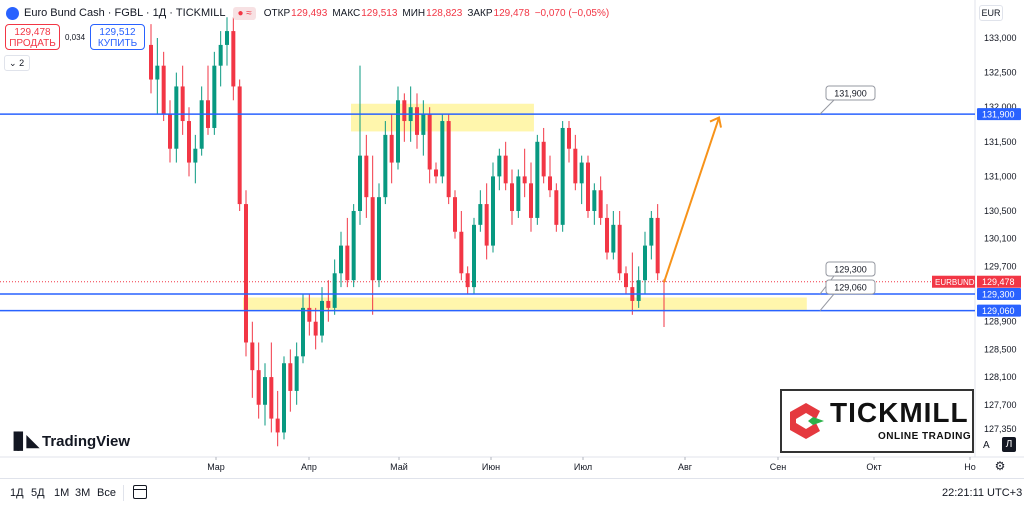 This screenshot has height=508, width=1024. Describe the element at coordinates (444, 13) in the screenshot. I see `low-value: 128,823` at that location.